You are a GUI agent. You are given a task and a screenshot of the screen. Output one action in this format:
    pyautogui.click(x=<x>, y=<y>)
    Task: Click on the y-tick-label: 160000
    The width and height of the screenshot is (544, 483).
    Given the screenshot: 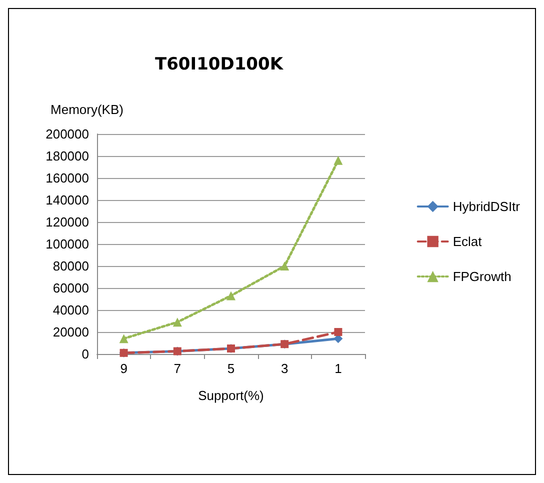 What is the action you would take?
    pyautogui.click(x=67, y=178)
    